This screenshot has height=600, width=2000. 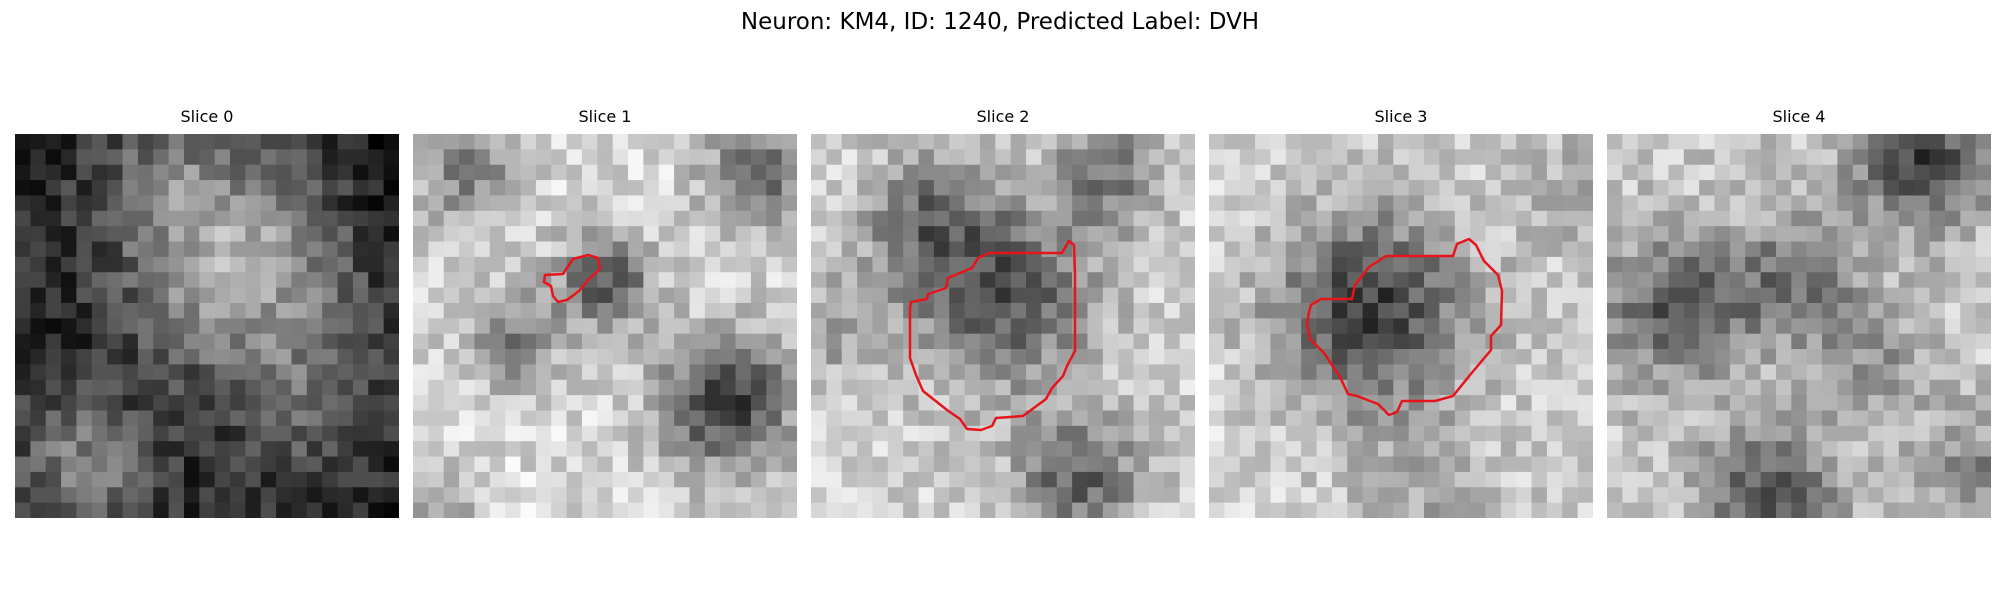 What do you see at coordinates (207, 116) in the screenshot?
I see `slice-title-0: Slice 0` at bounding box center [207, 116].